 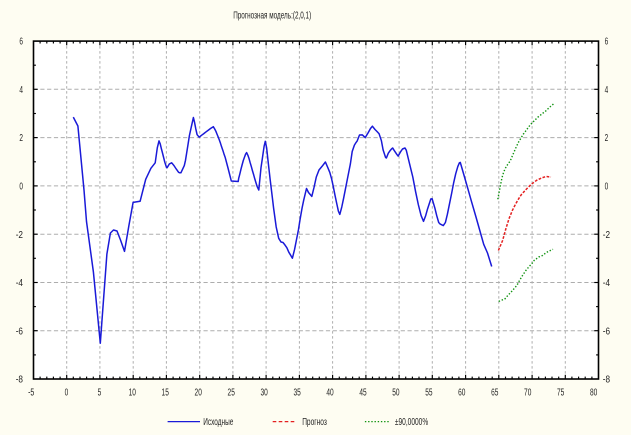 What do you see at coordinates (462, 393) in the screenshot?
I see `svg-text: 60` at bounding box center [462, 393].